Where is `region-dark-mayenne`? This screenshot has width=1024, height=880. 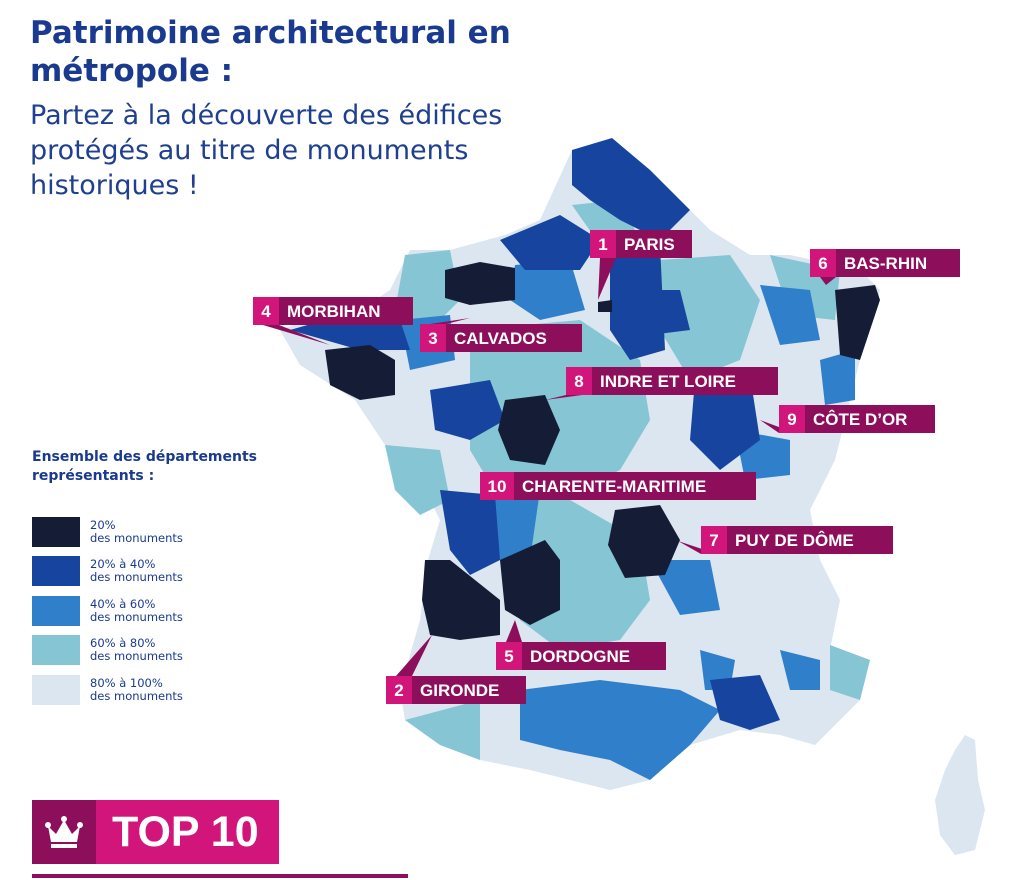 region-dark-mayenne is located at coordinates (467, 410).